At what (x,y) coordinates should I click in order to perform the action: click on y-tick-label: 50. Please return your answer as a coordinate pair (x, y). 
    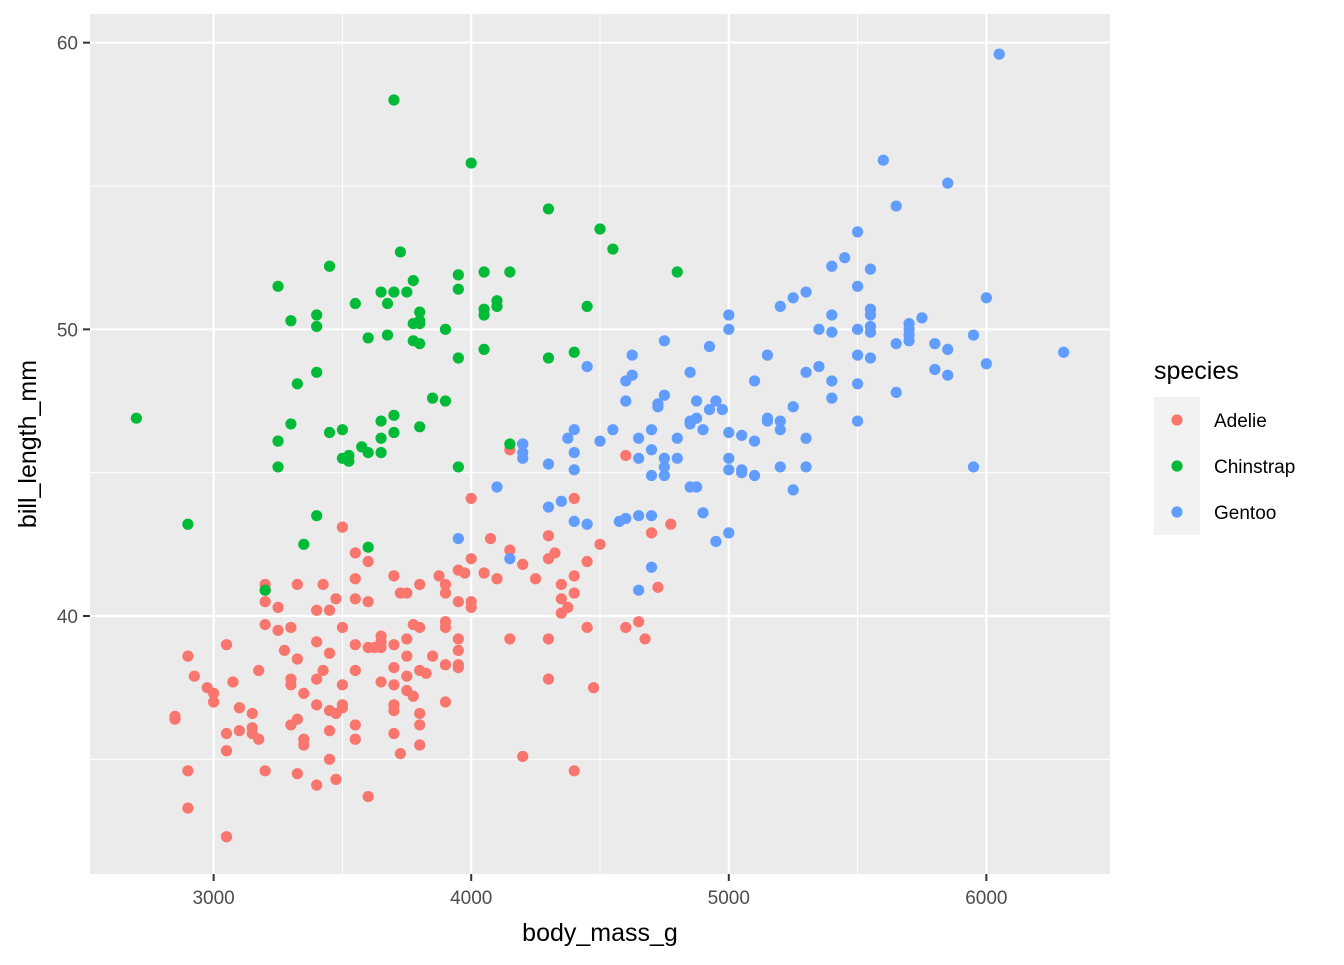
    Looking at the image, I should click on (67, 330).